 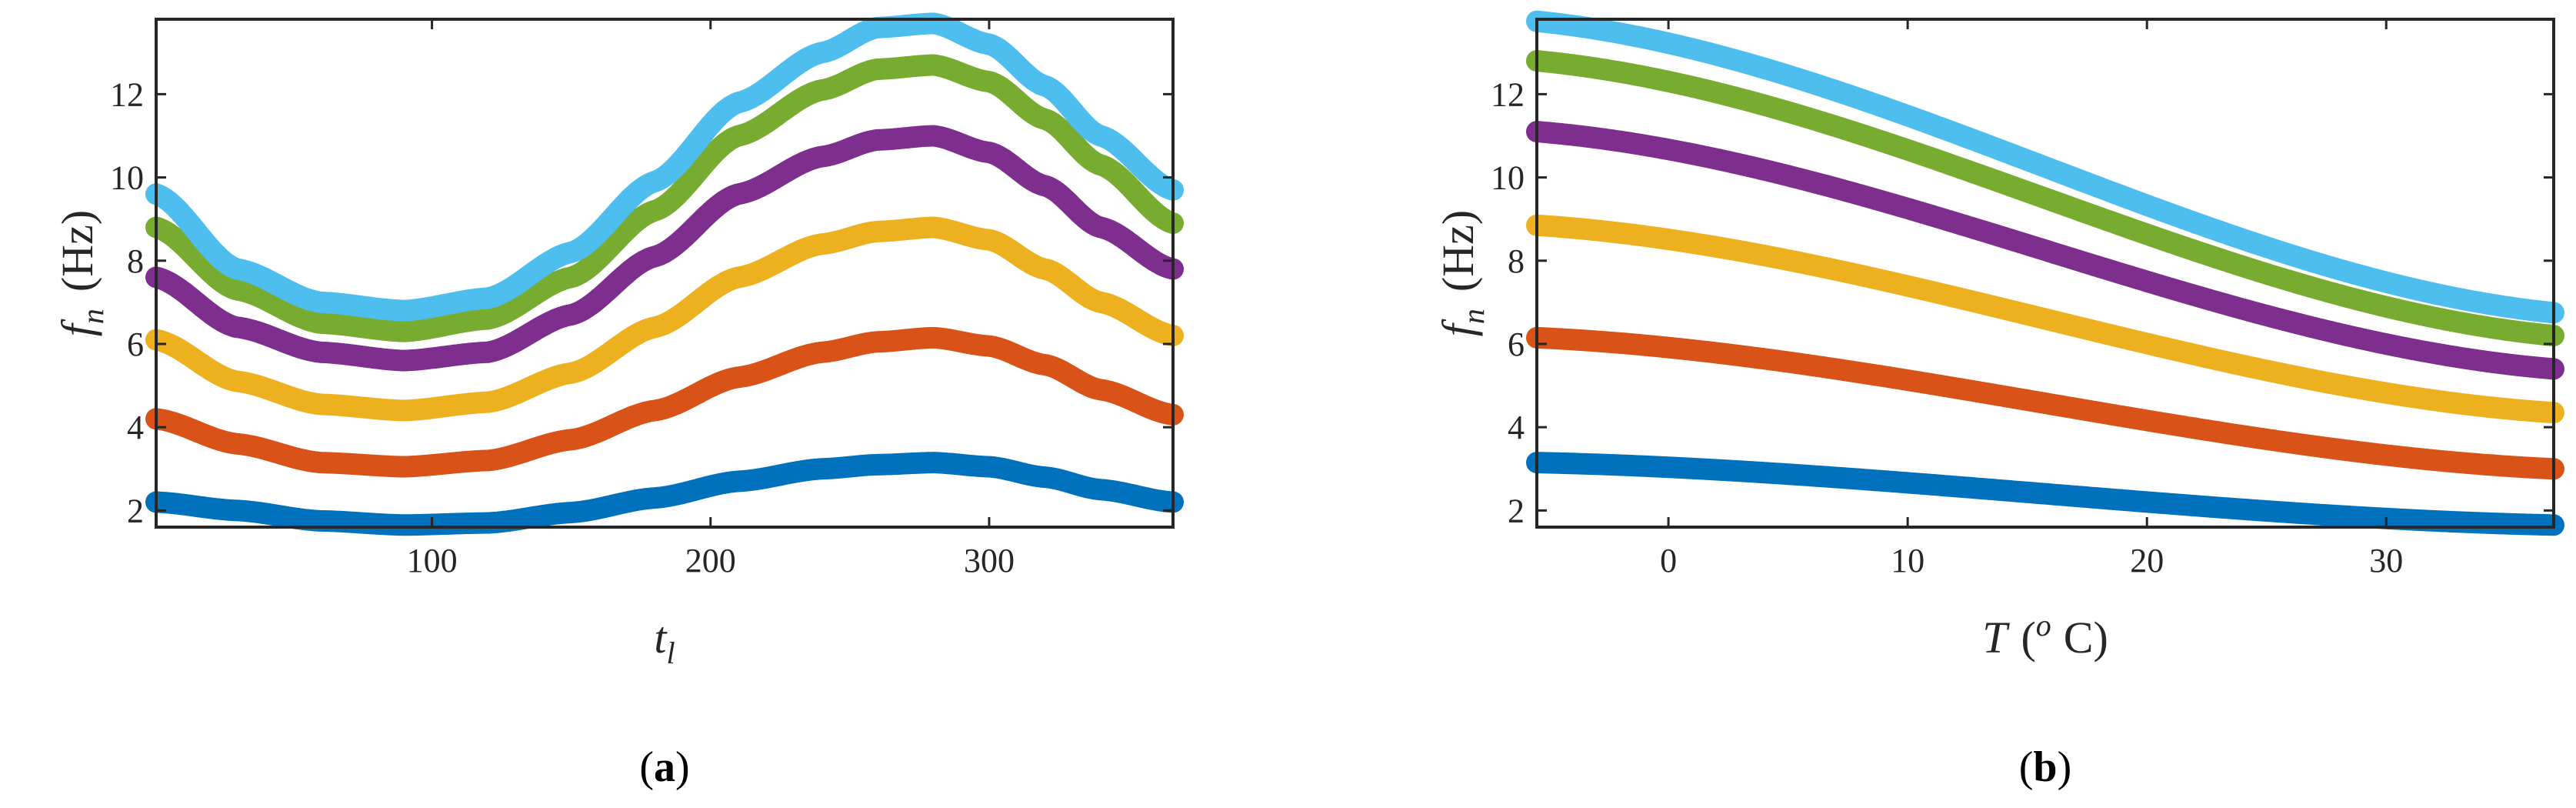 I want to click on x-tick-label: 100, so click(x=432, y=560).